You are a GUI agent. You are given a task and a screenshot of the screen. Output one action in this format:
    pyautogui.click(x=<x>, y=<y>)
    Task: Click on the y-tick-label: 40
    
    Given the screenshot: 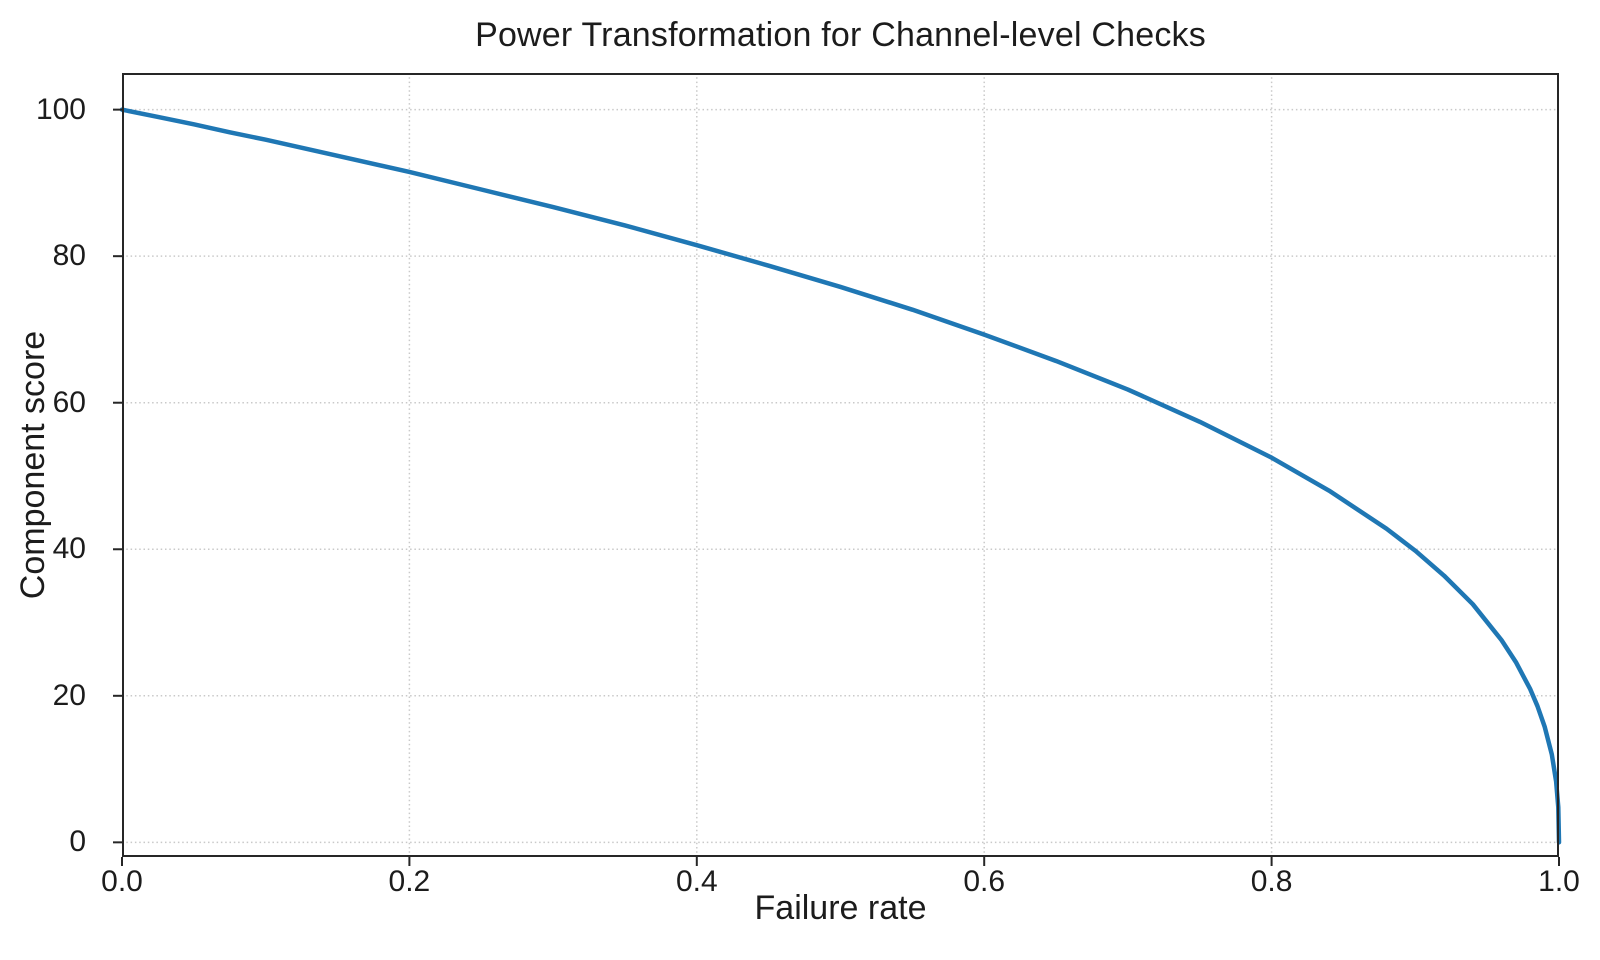 What is the action you would take?
    pyautogui.click(x=69, y=549)
    